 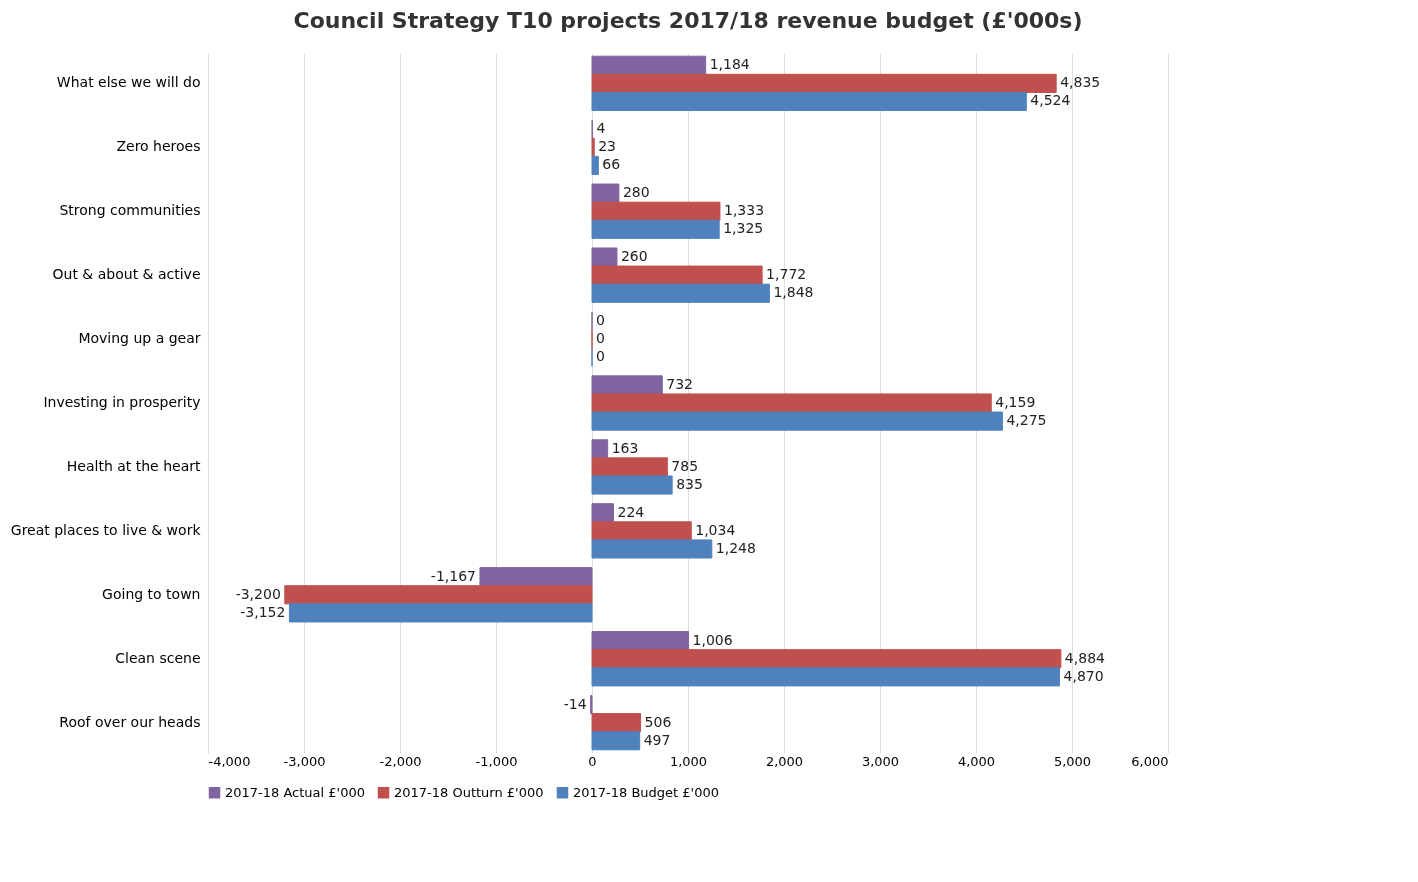 What do you see at coordinates (976, 761) in the screenshot?
I see `x-tick-label: 4,000` at bounding box center [976, 761].